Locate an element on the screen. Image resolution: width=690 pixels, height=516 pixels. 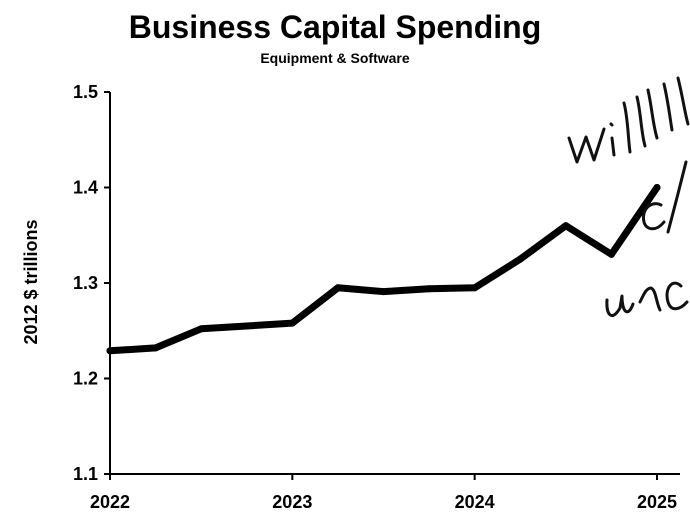
y-tick-label: 1.5 is located at coordinates (85, 92).